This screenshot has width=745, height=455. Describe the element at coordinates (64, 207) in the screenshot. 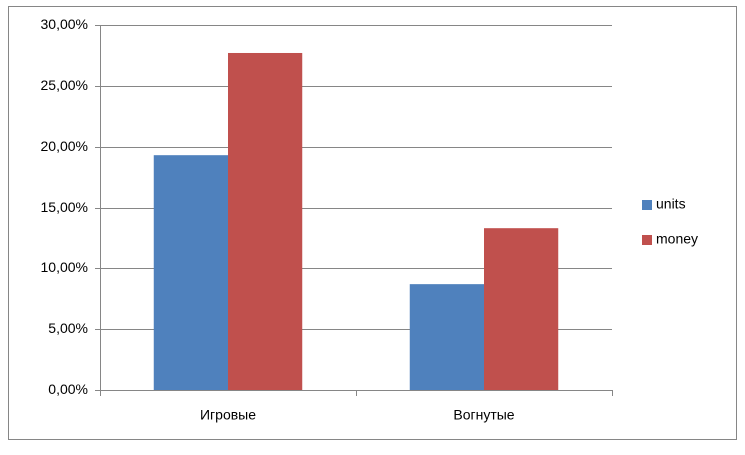

I see `y-tick-label: 15,00%` at that location.